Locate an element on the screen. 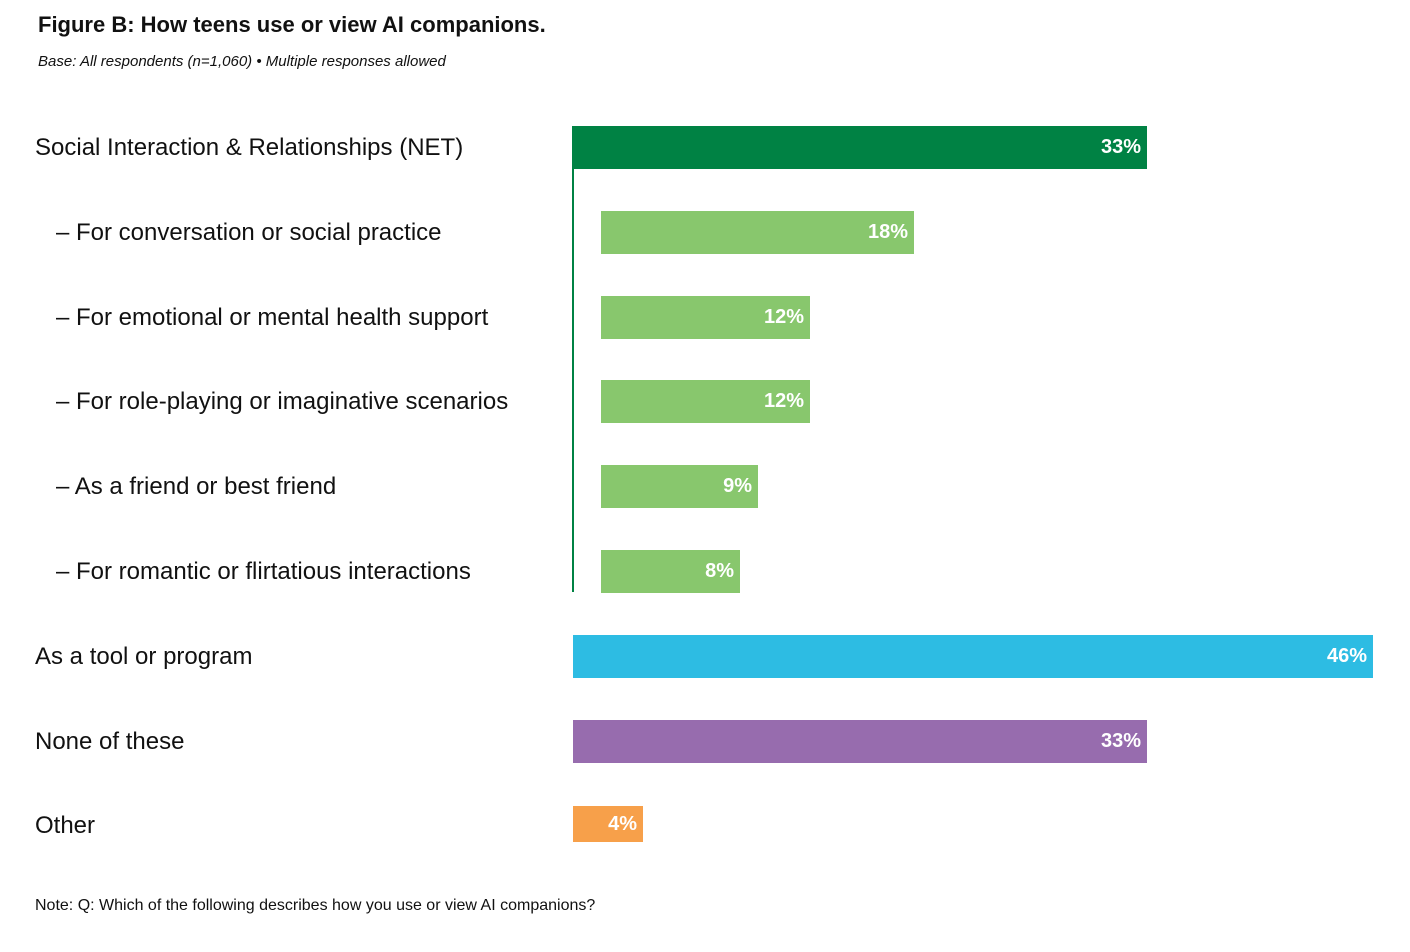 The height and width of the screenshot is (952, 1410). bar-none: 33% is located at coordinates (860, 741).